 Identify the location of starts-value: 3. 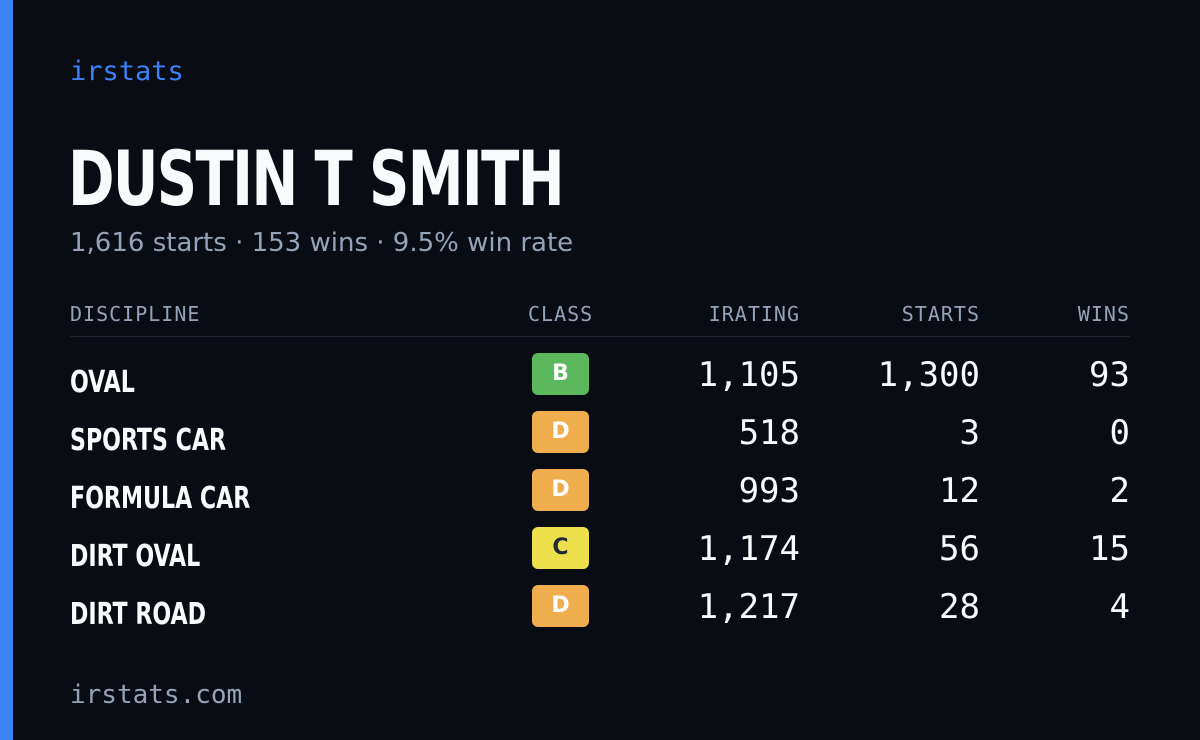
(969, 433).